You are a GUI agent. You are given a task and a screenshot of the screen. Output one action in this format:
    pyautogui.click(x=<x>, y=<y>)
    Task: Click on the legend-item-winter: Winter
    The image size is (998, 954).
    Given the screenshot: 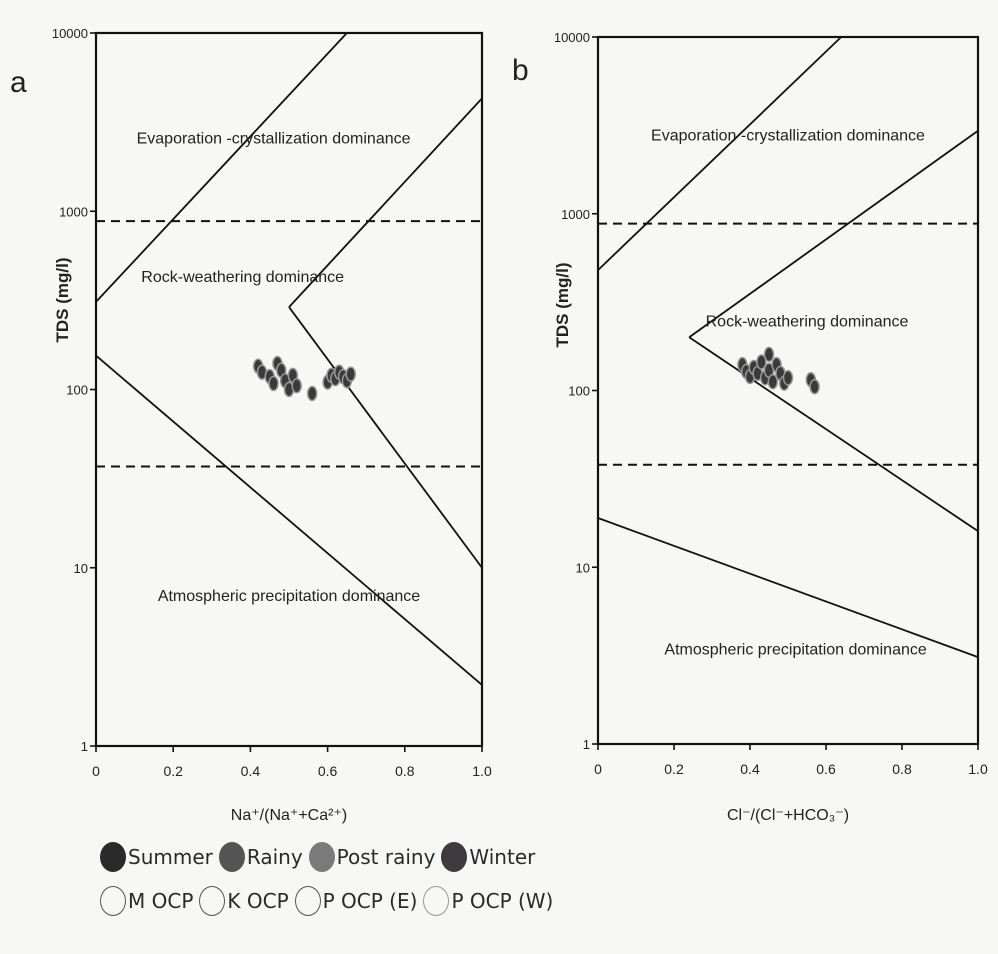 What is the action you would take?
    pyautogui.click(x=488, y=857)
    